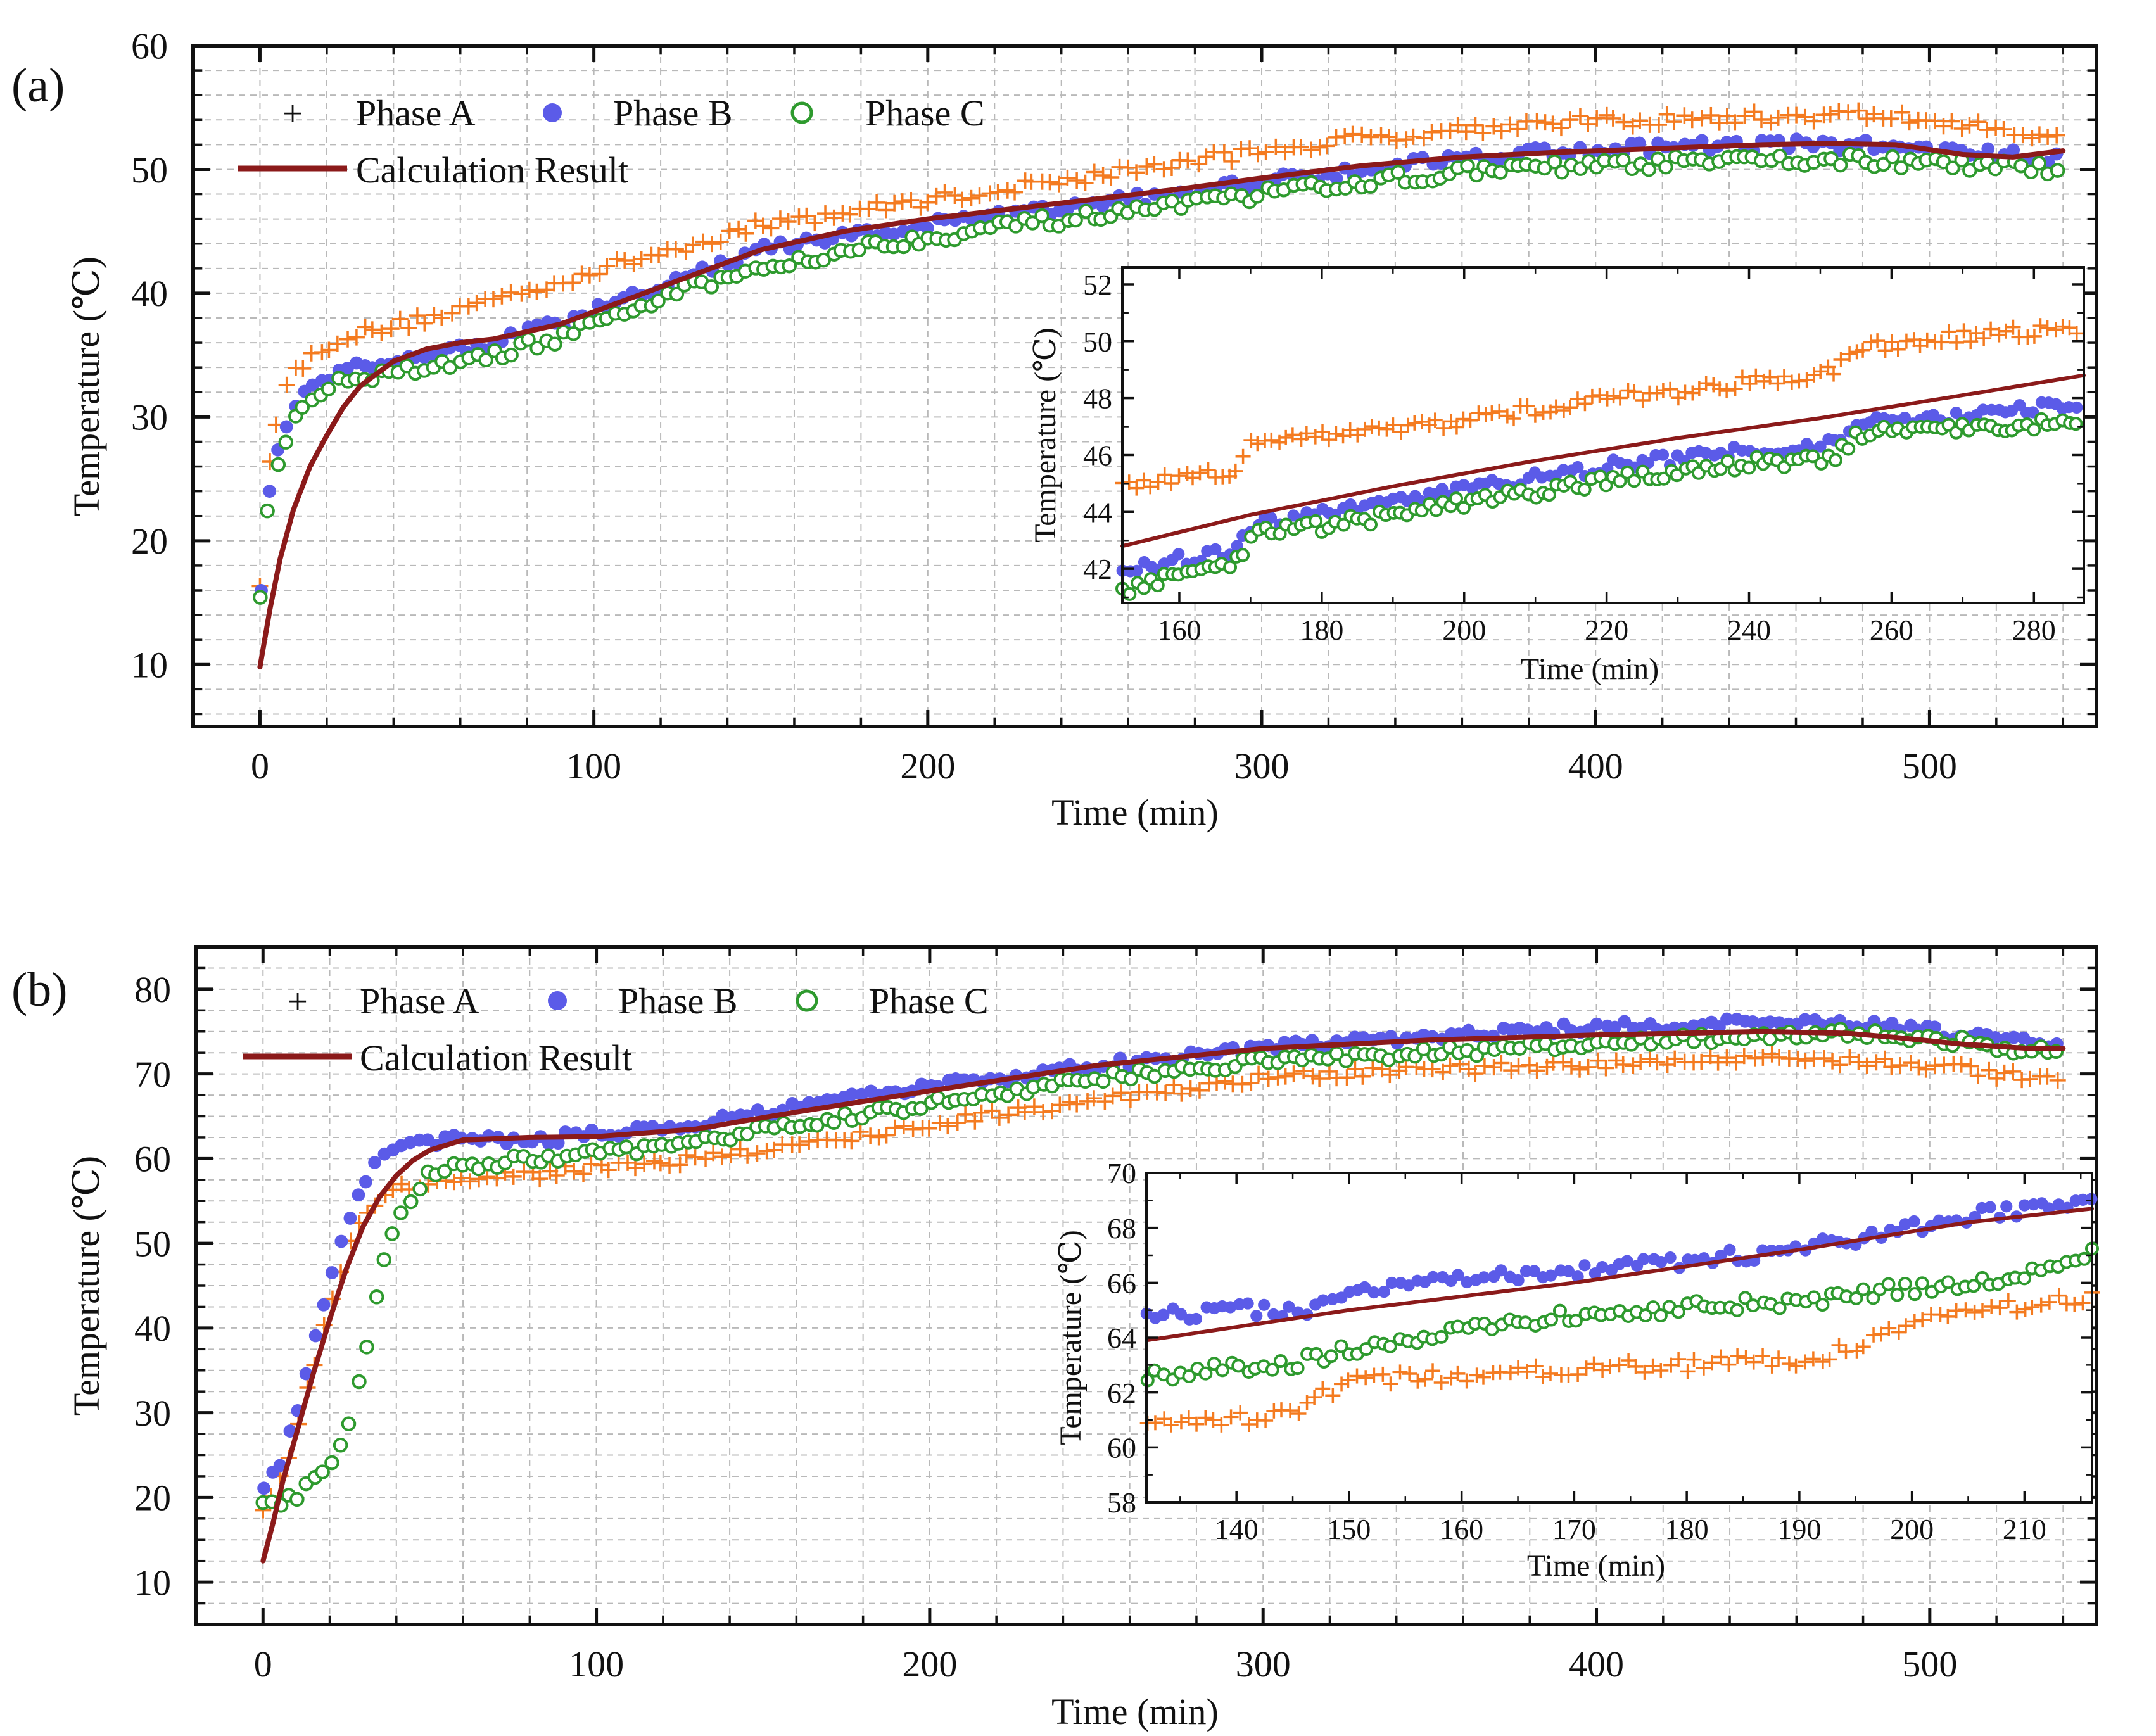 The image size is (2156, 1736). Describe the element at coordinates (1464, 630) in the screenshot. I see `x-tick-label: 200` at that location.